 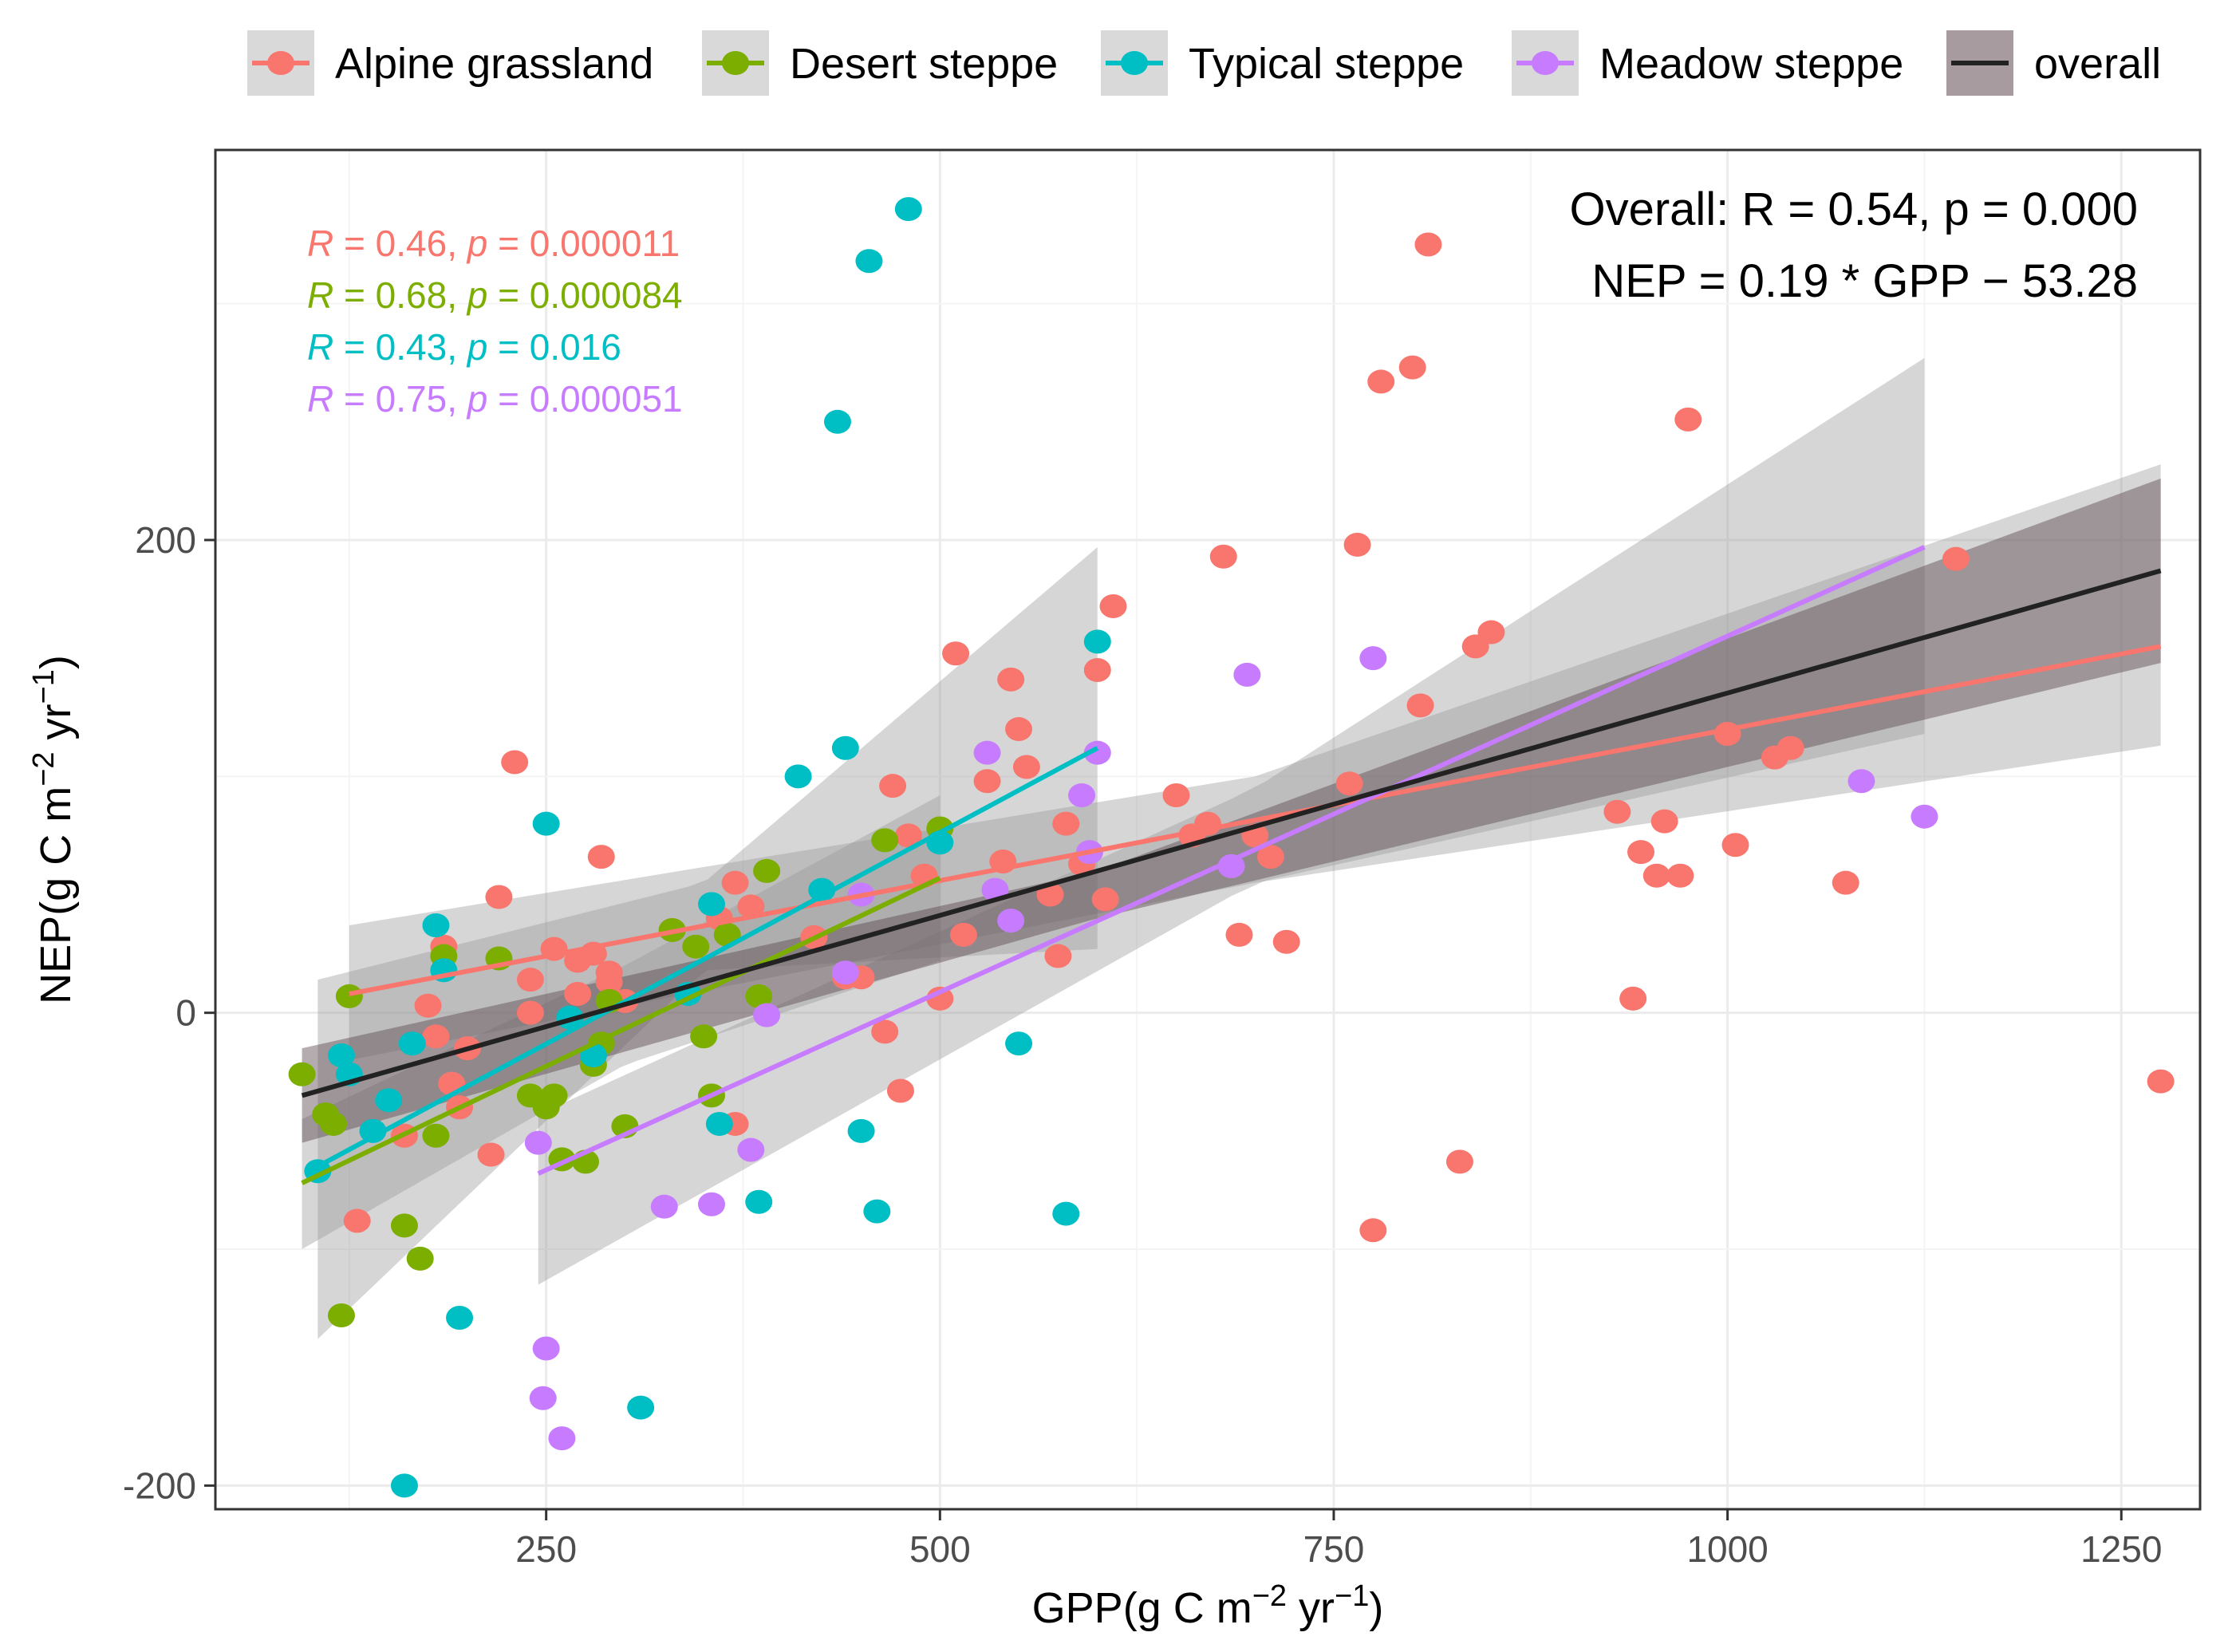 What do you see at coordinates (2053, 63) in the screenshot?
I see `legend-item-5: overall` at bounding box center [2053, 63].